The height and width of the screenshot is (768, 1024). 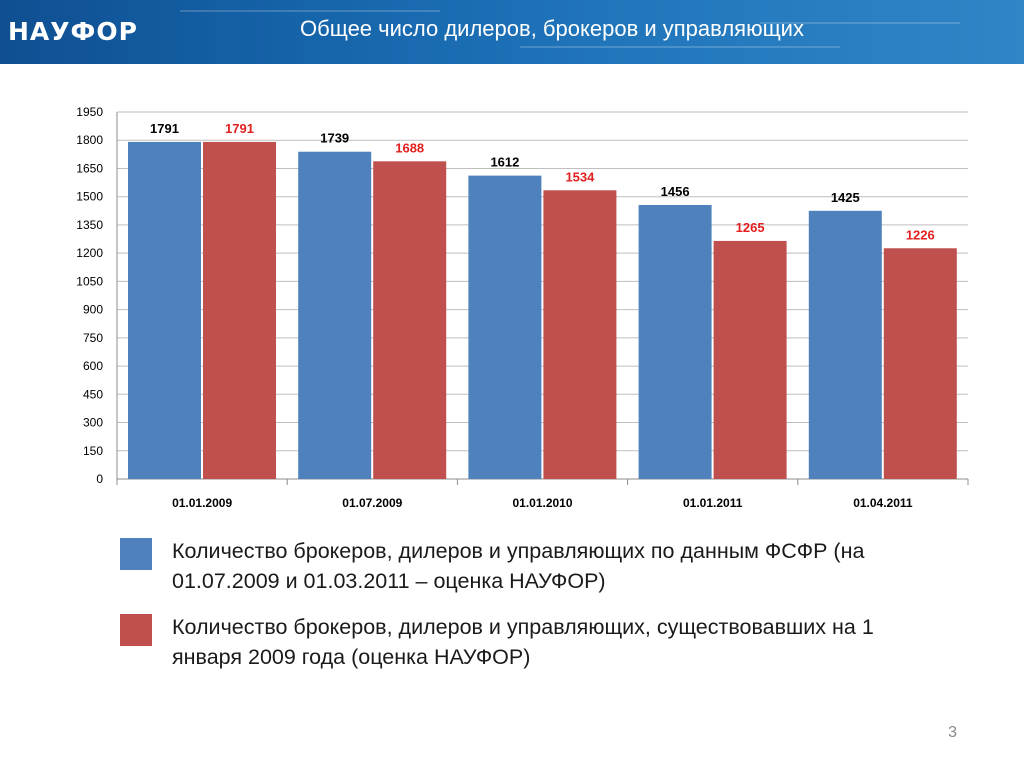 I want to click on y-tick-label: 1800, so click(x=89, y=140).